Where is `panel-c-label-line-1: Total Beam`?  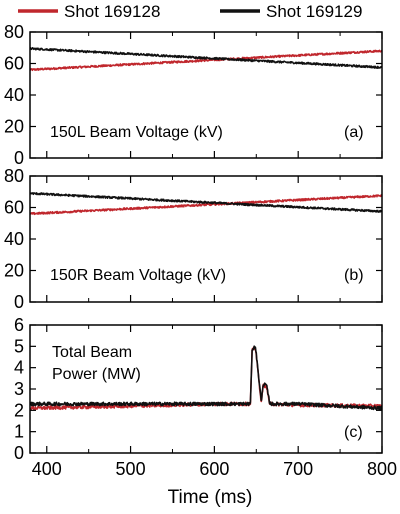
panel-c-label-line-1: Total Beam is located at coordinates (92, 352).